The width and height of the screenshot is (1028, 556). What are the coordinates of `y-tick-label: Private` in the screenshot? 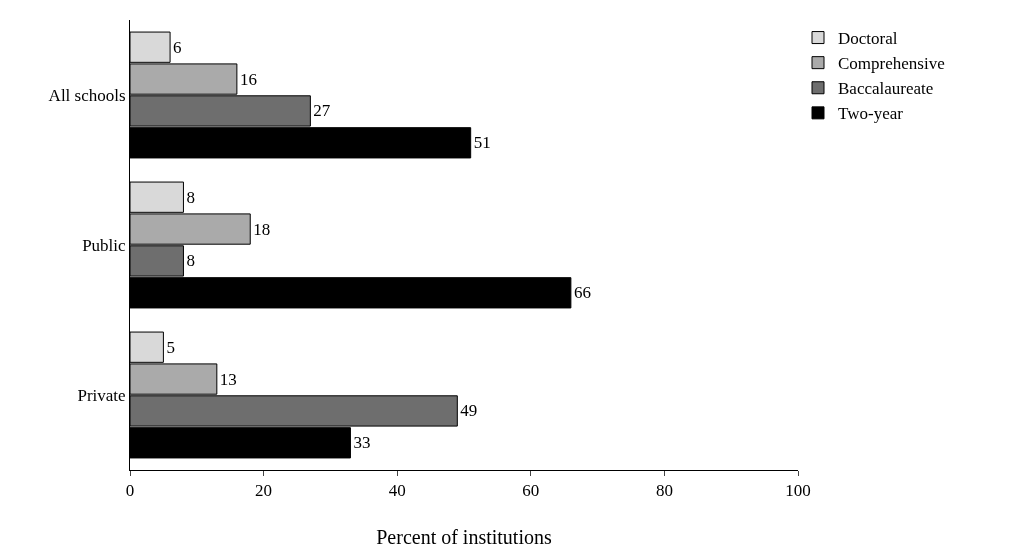 It's located at (101, 395).